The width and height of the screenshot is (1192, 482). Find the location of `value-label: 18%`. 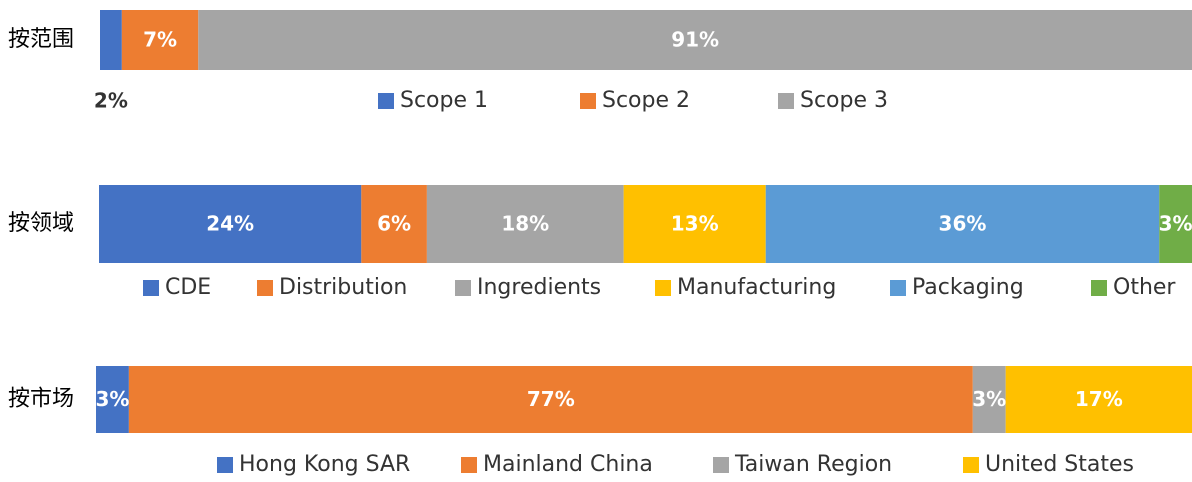

value-label: 18% is located at coordinates (525, 224).